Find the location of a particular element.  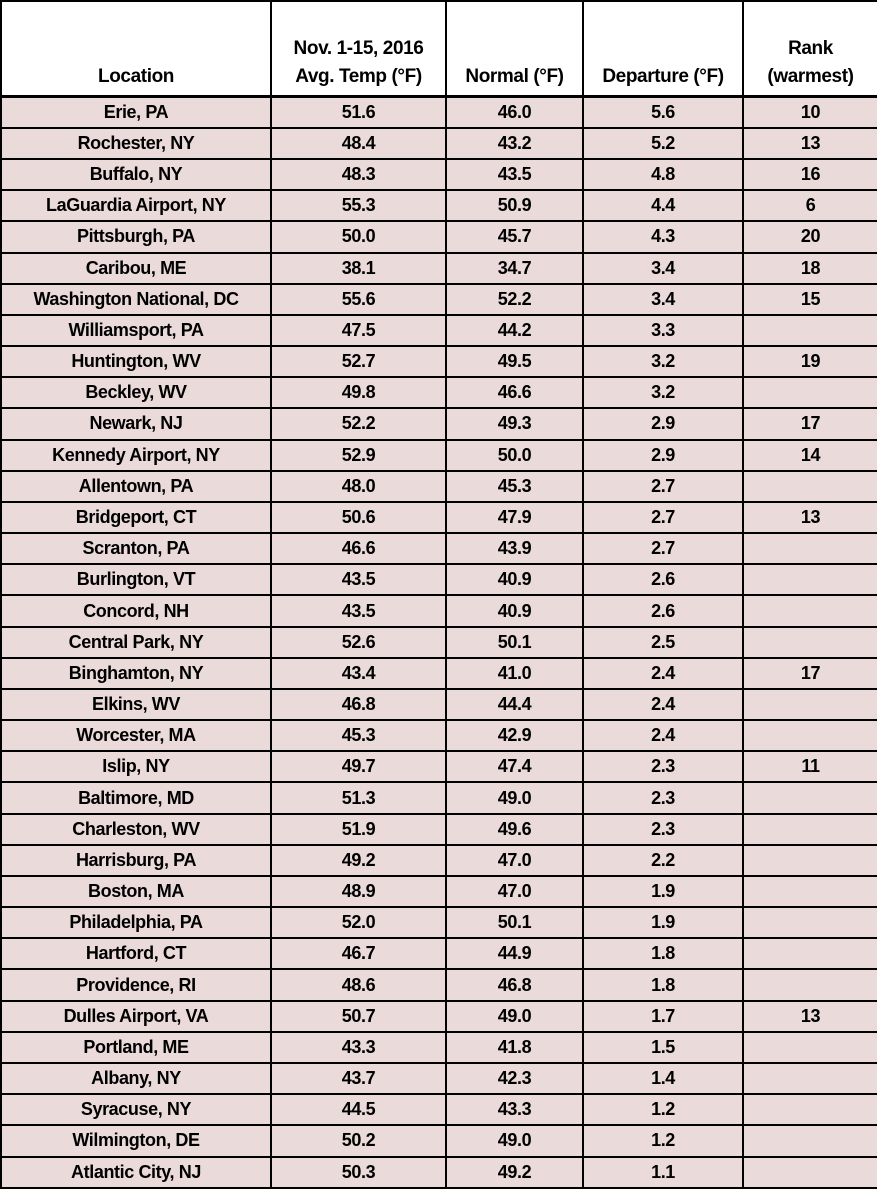

cell-location: Allentown, PA is located at coordinates (136, 486).